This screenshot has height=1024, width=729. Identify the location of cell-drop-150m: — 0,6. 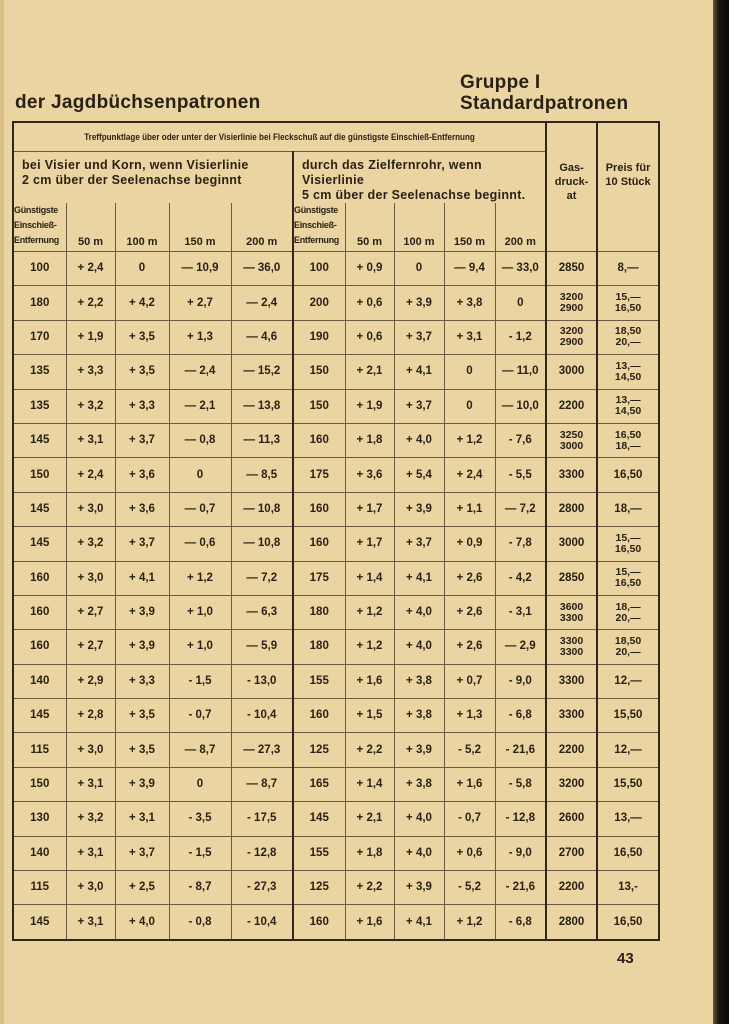
(200, 544).